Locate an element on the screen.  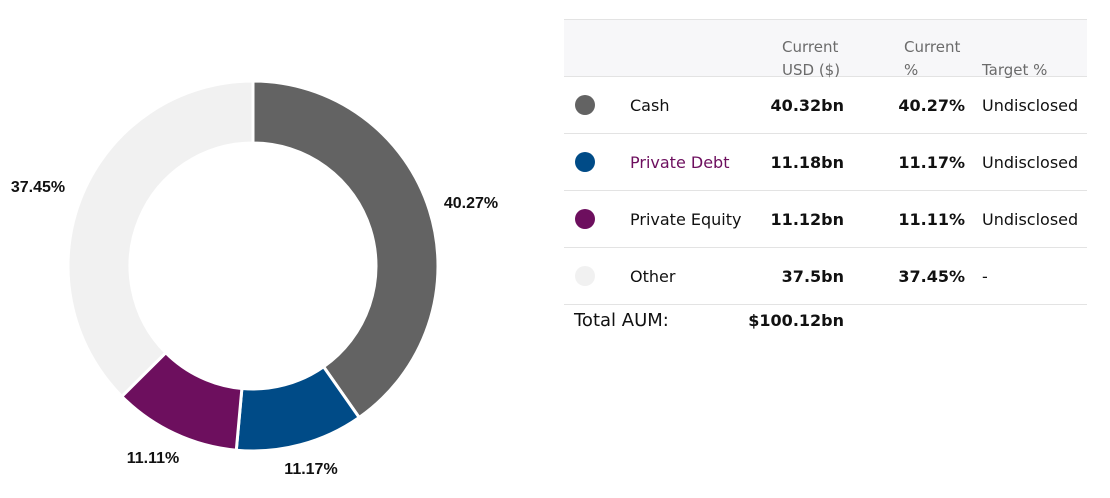
slice-label-private-debt: 11.17% is located at coordinates (310, 469).